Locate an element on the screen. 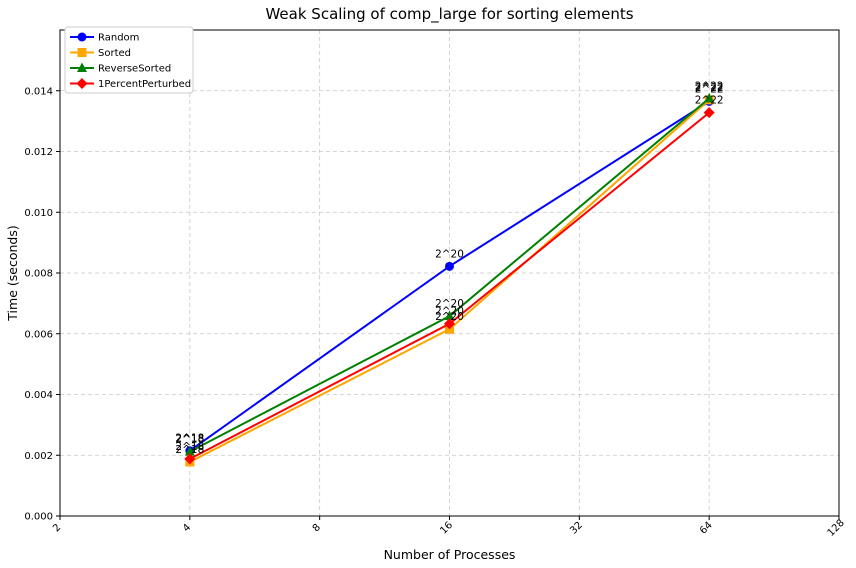 The width and height of the screenshot is (856, 568). legend-label: ReverseSorted is located at coordinates (134, 69).